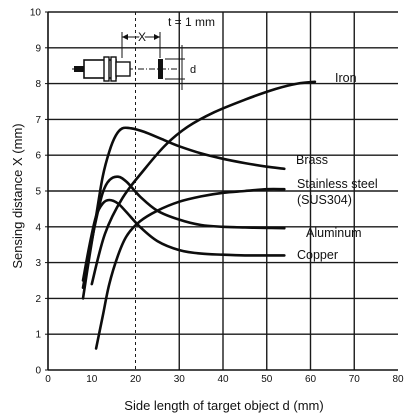  I want to click on y-tick-label: 10, so click(36, 13).